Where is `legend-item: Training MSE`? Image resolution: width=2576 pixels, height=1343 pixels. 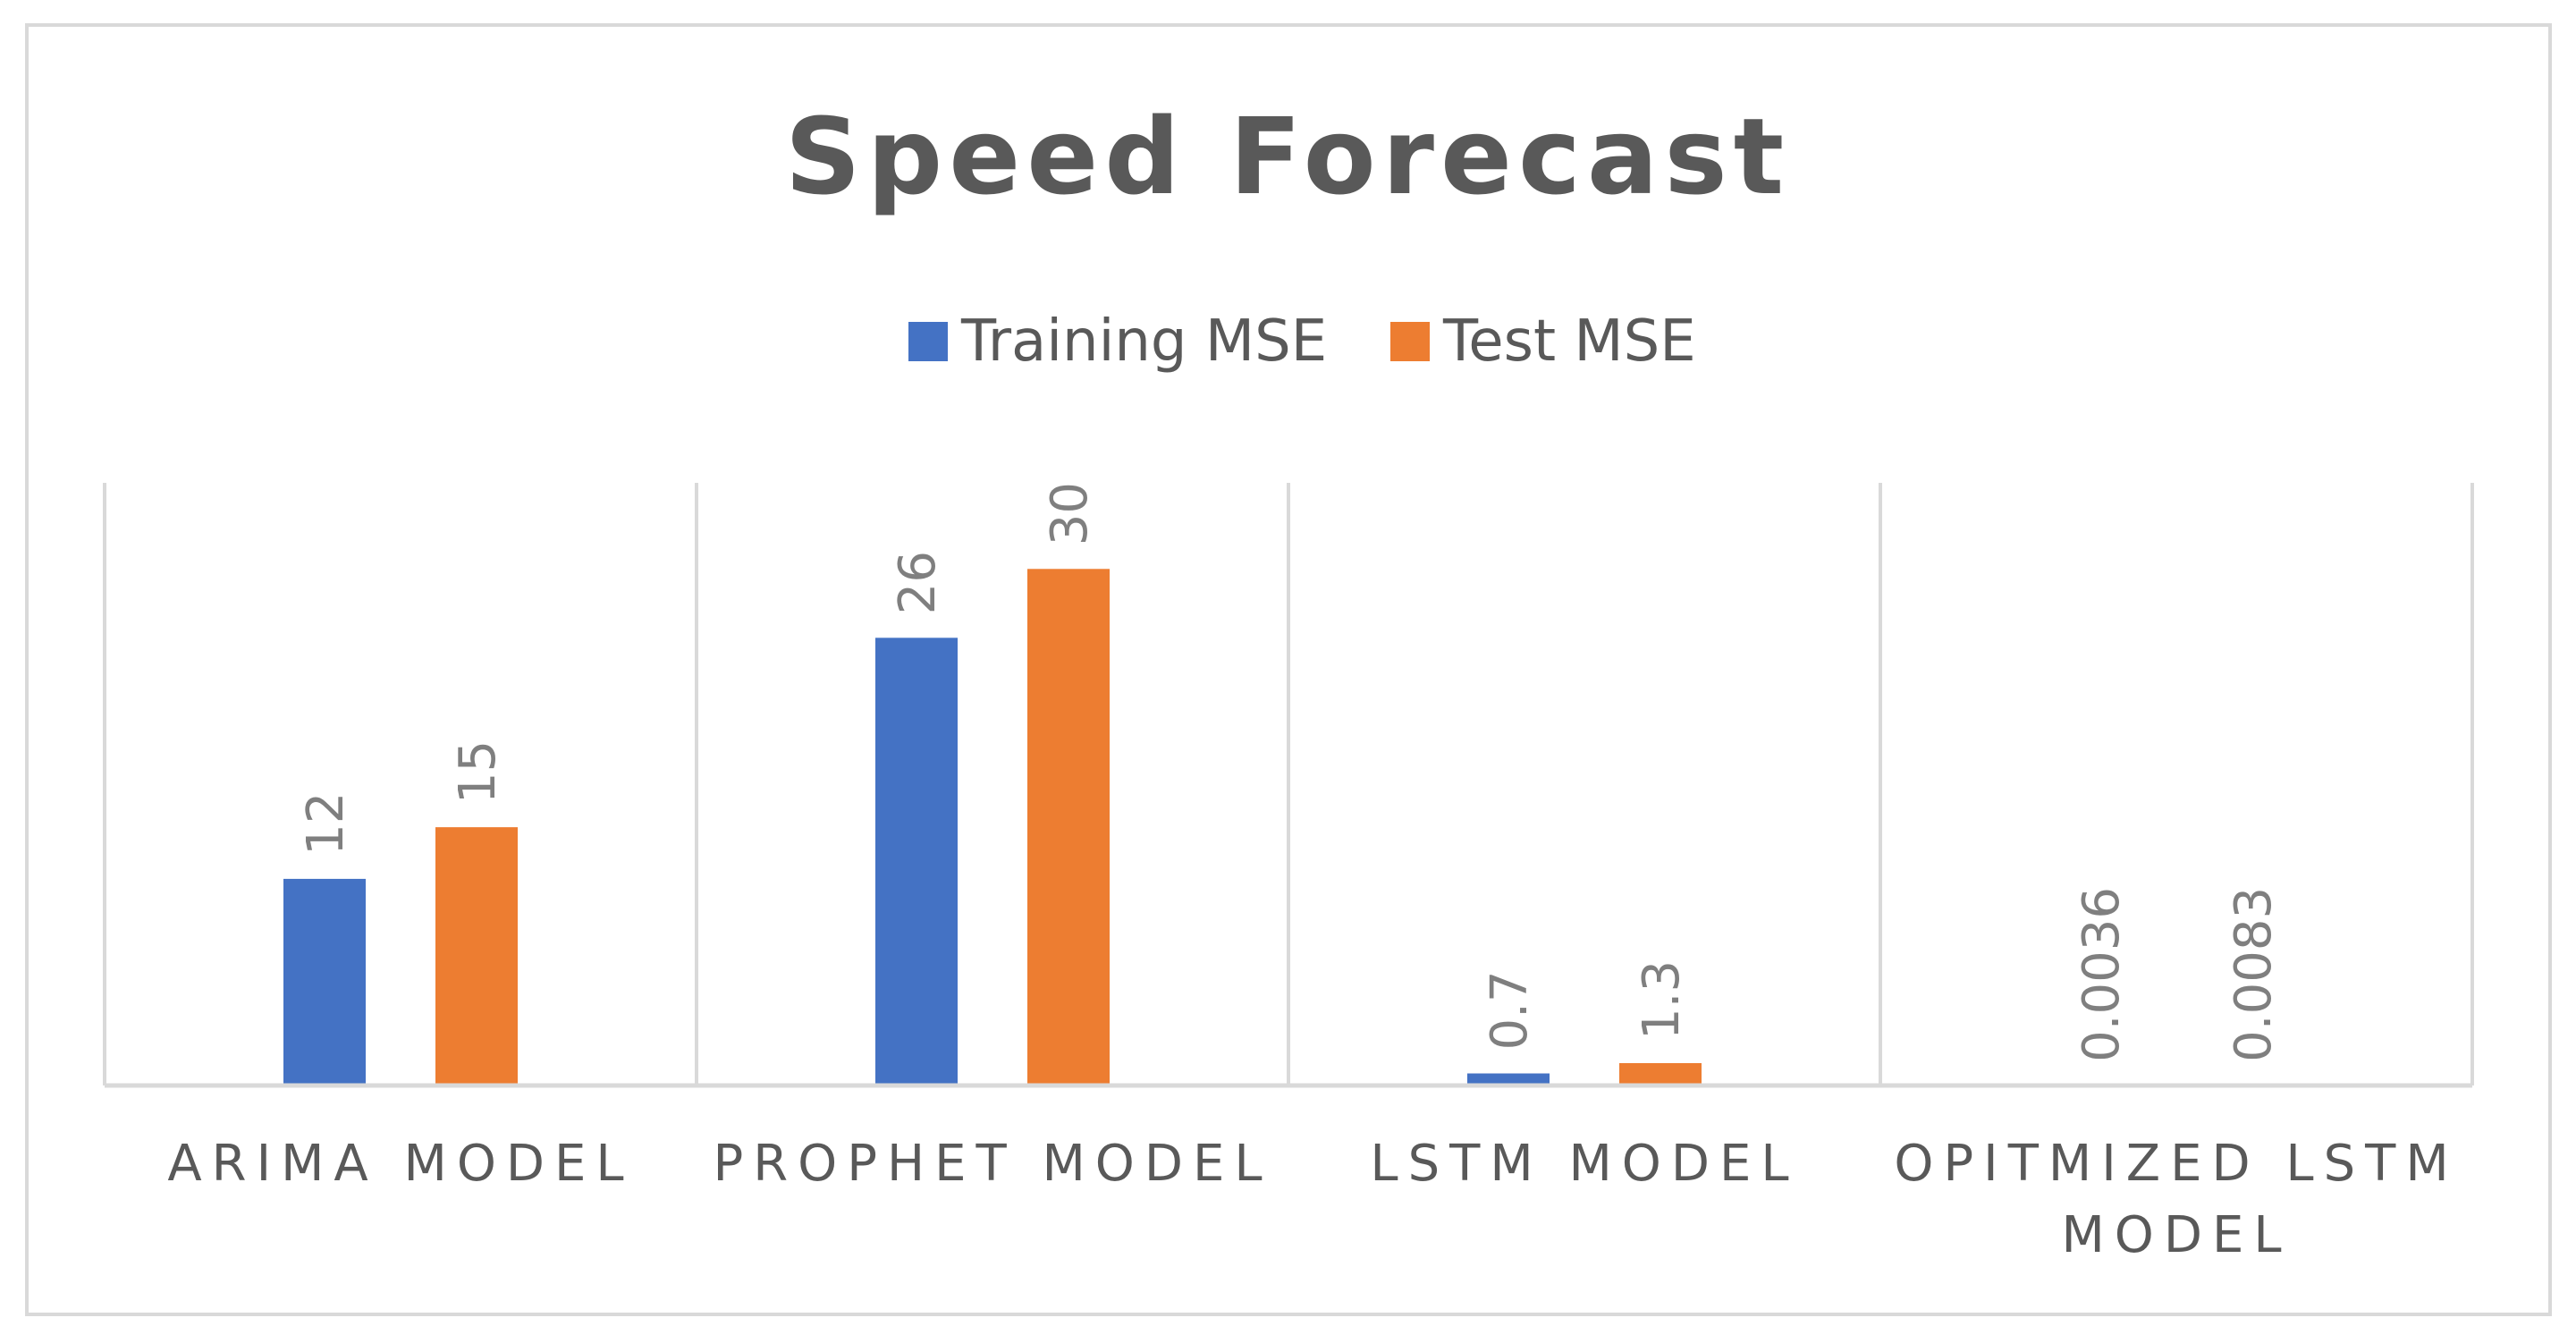 legend-item: Training MSE is located at coordinates (1117, 341).